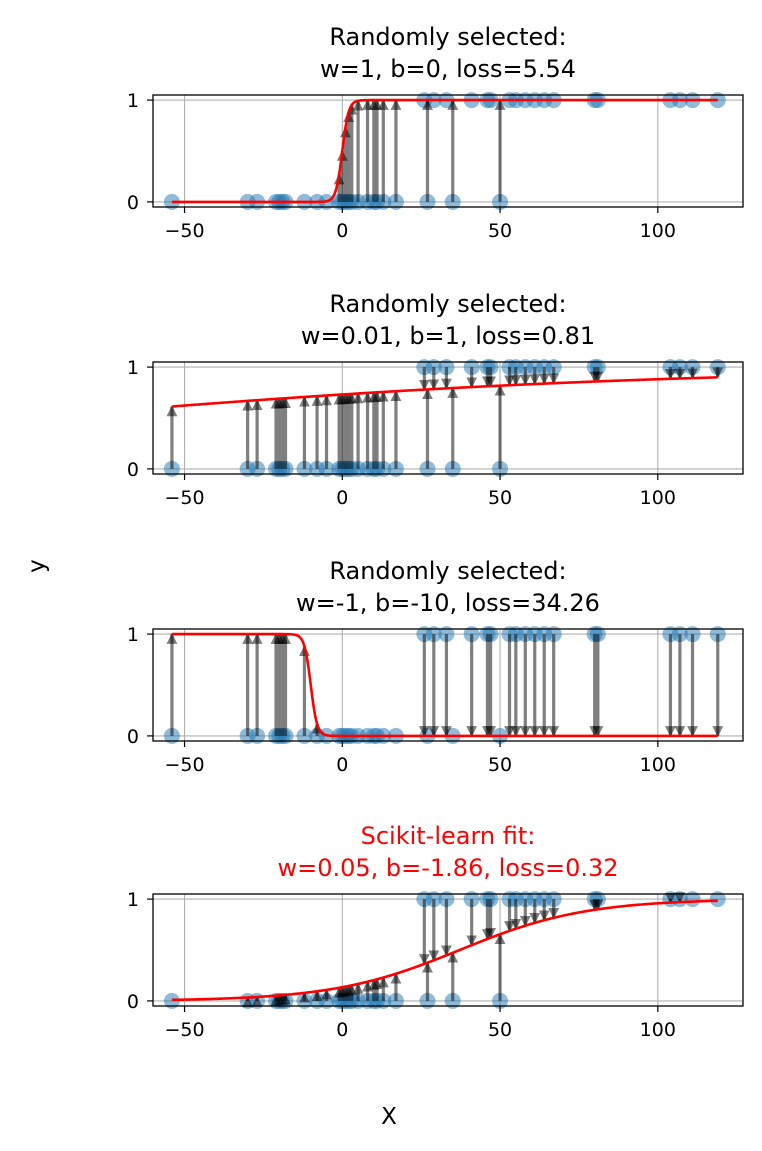 This screenshot has width=762, height=1151. I want to click on x-axis-label: X, so click(389, 1117).